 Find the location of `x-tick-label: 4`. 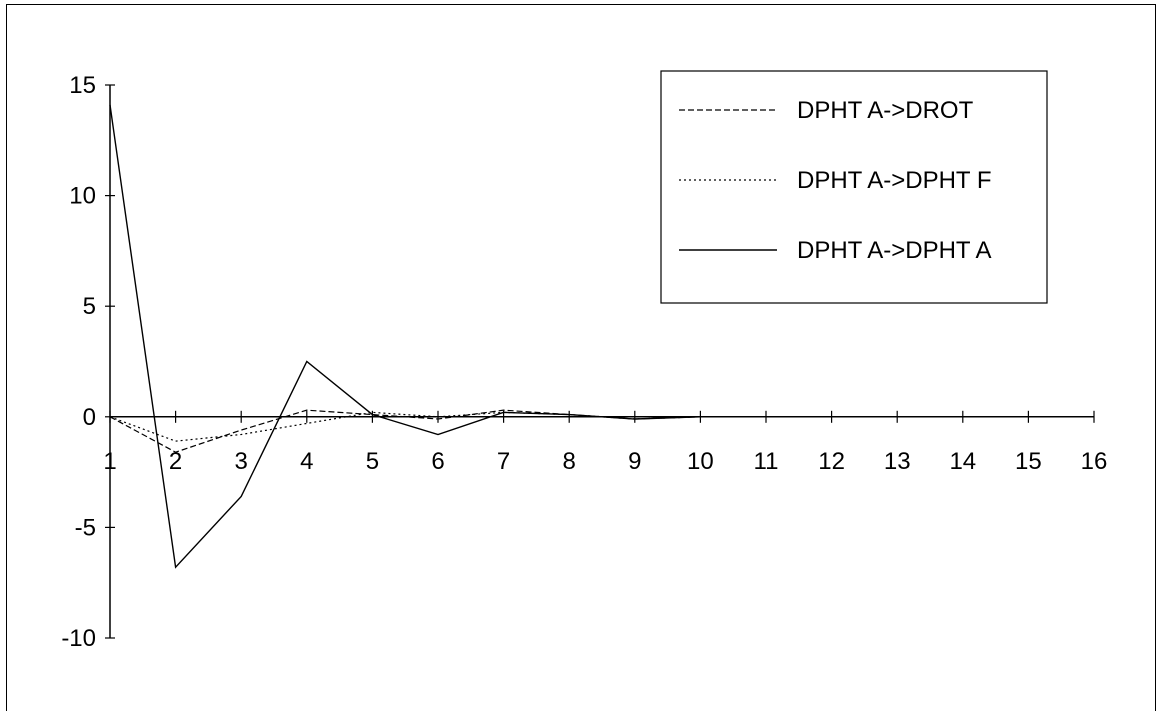

x-tick-label: 4 is located at coordinates (306, 461).